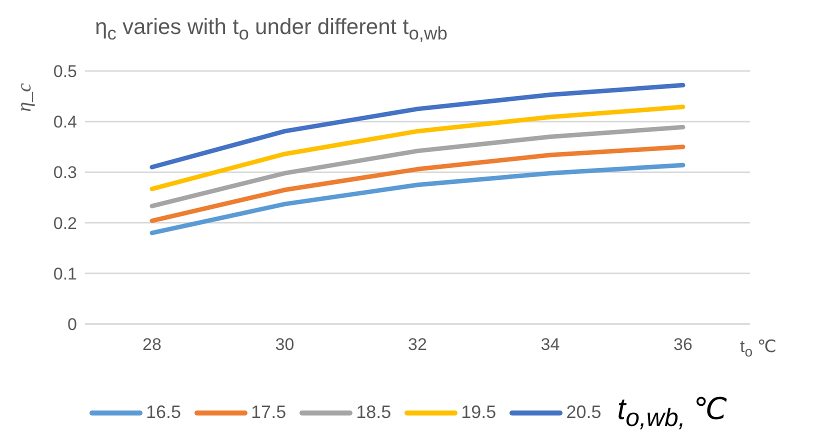  I want to click on x-tick-label: 34, so click(550, 344).